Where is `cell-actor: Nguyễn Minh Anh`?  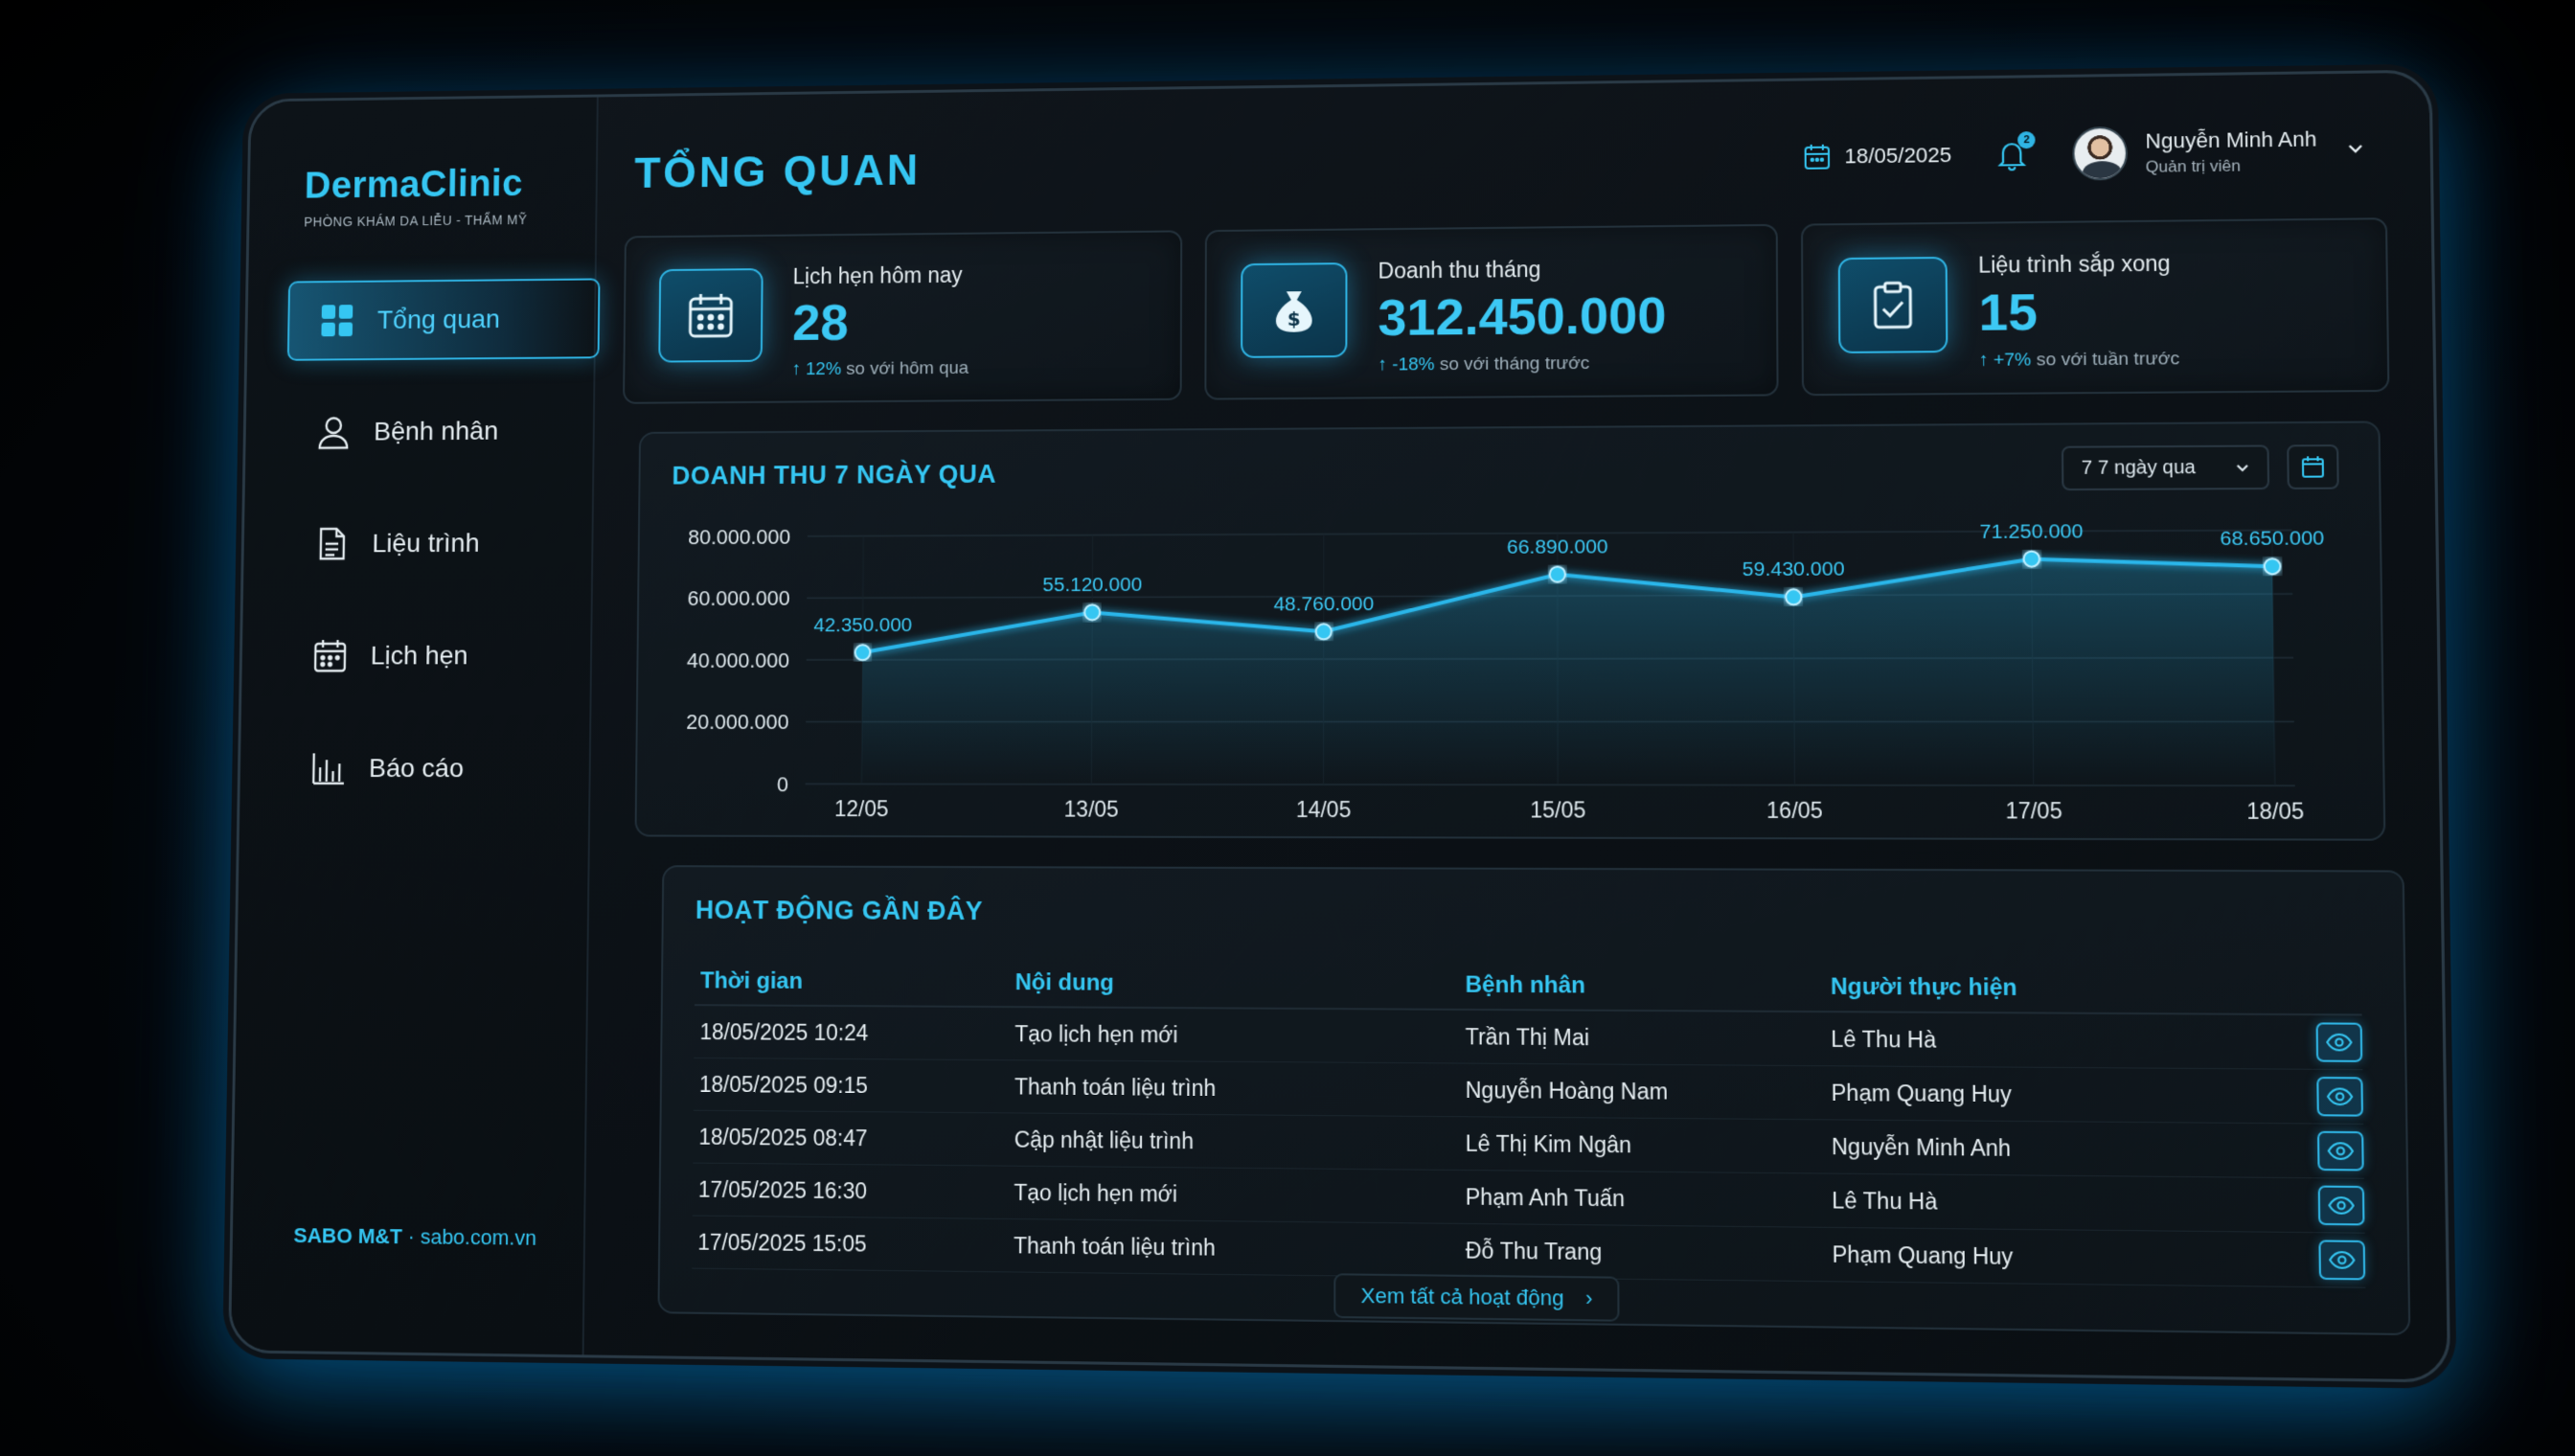 cell-actor: Nguyễn Minh Anh is located at coordinates (2058, 1148).